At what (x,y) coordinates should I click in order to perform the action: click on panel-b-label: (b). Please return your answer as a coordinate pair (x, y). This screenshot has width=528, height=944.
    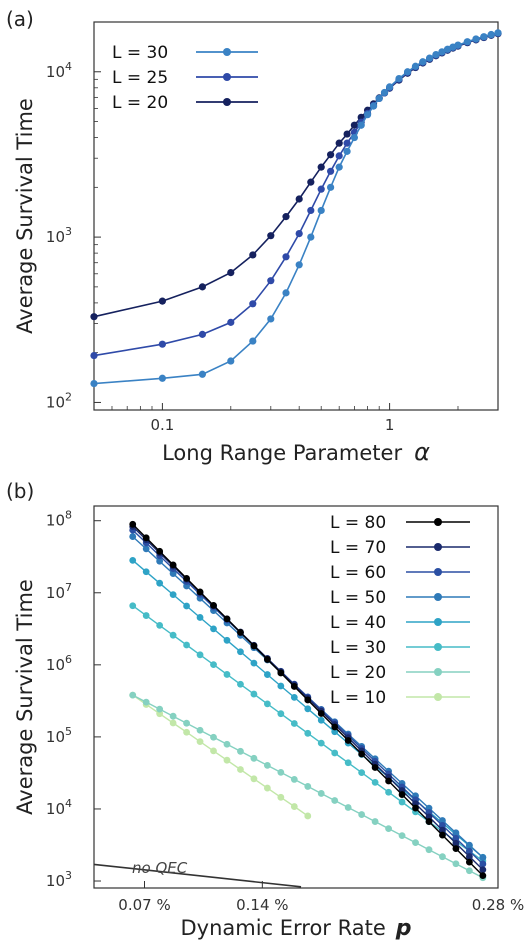
    Looking at the image, I should click on (20, 491).